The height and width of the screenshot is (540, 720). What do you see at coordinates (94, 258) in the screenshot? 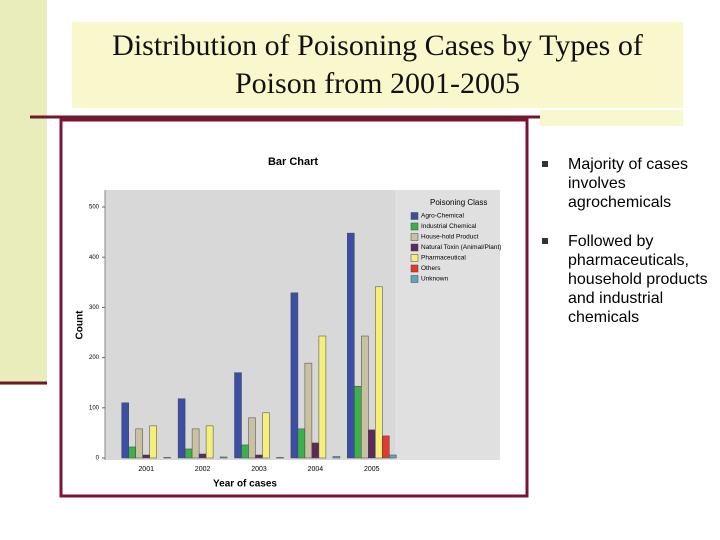
I see `y-tick-label: 400` at bounding box center [94, 258].